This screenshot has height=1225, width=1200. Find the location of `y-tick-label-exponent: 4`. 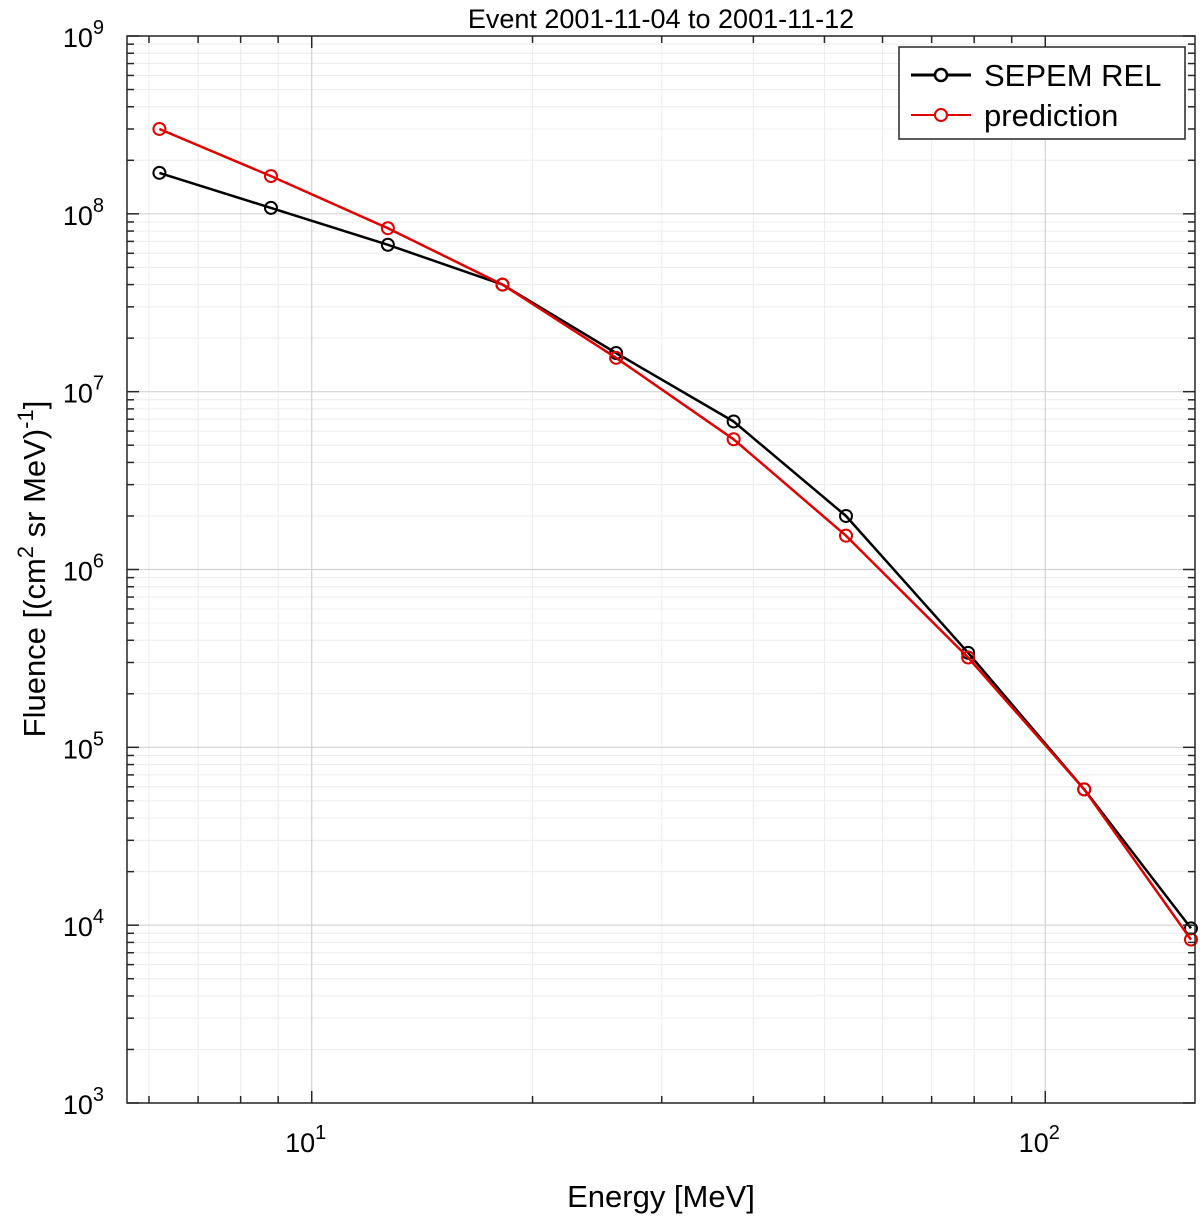

y-tick-label-exponent: 4 is located at coordinates (98, 917).